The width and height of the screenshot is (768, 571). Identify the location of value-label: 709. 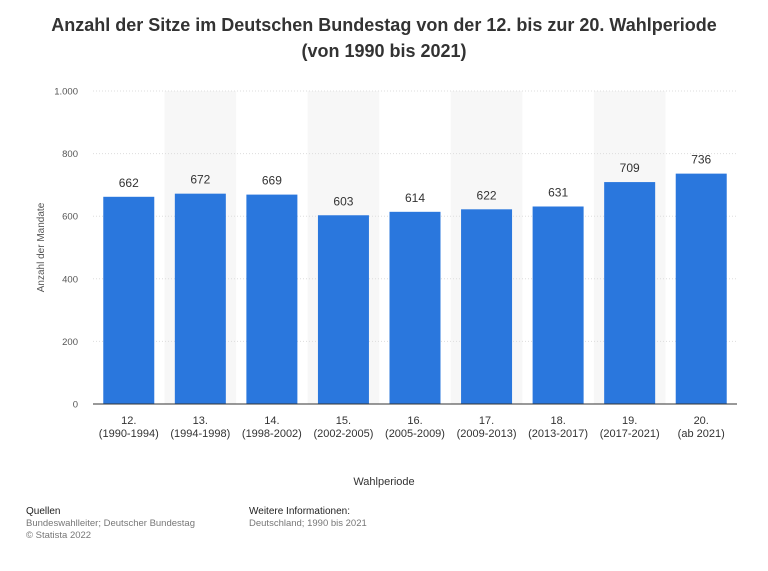
(630, 168).